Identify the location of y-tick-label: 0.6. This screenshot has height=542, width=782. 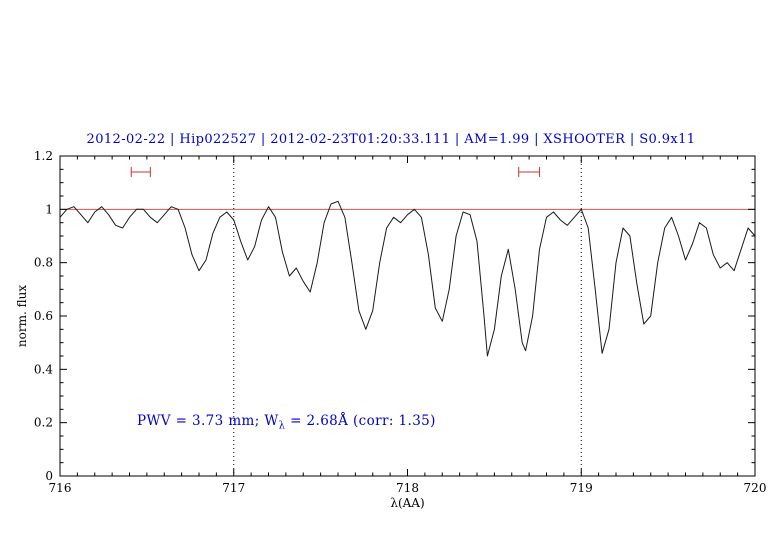
(43, 316).